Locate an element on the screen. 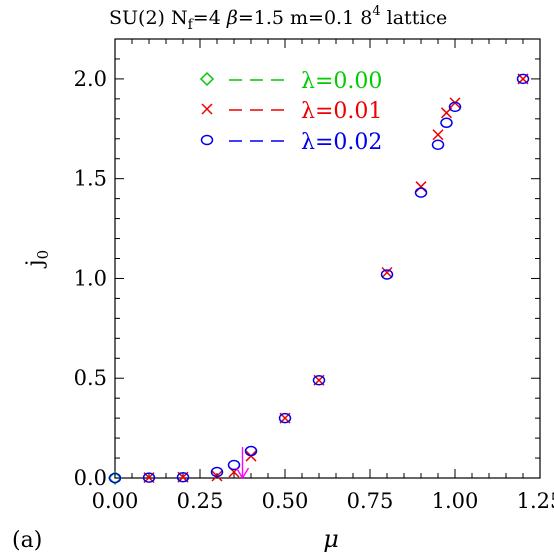 This screenshot has height=557, width=554. y-tick-label: 1.0 is located at coordinates (90, 278).